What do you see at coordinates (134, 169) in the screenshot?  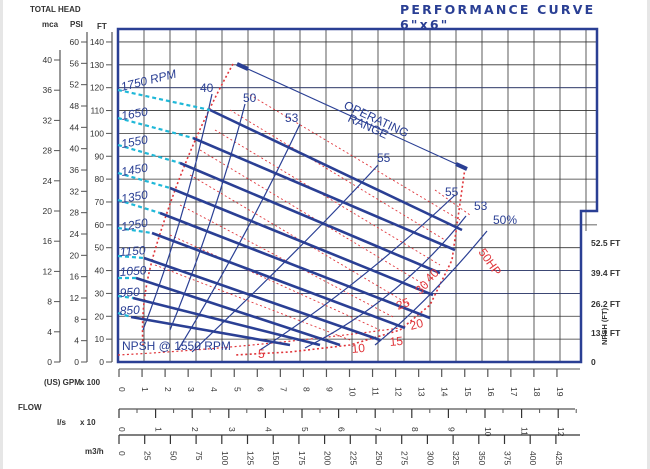 I see `svg-text: 1450` at bounding box center [134, 169].